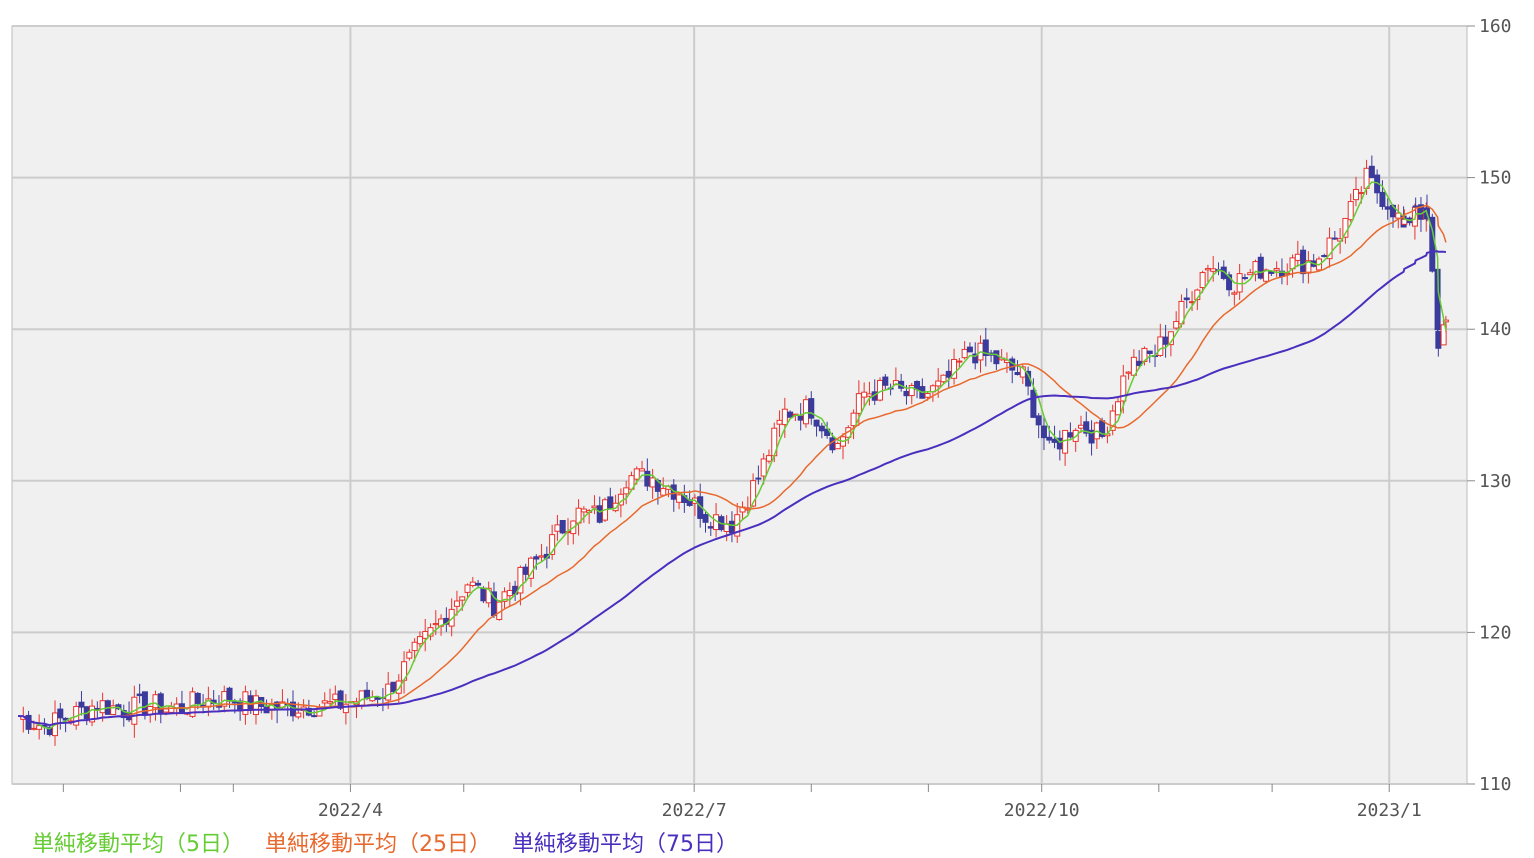 The width and height of the screenshot is (1534, 858). I want to click on y-tick-label: 140, so click(1495, 329).